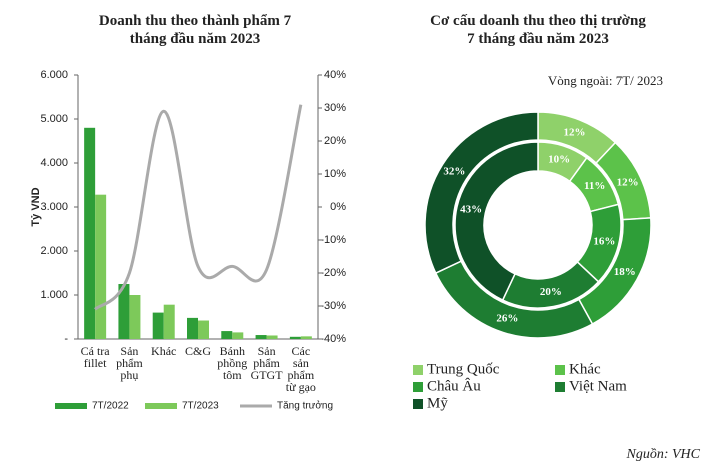 This screenshot has height=469, width=709. What do you see at coordinates (333, 339) in the screenshot?
I see `y2-tick-label: -40%` at bounding box center [333, 339].